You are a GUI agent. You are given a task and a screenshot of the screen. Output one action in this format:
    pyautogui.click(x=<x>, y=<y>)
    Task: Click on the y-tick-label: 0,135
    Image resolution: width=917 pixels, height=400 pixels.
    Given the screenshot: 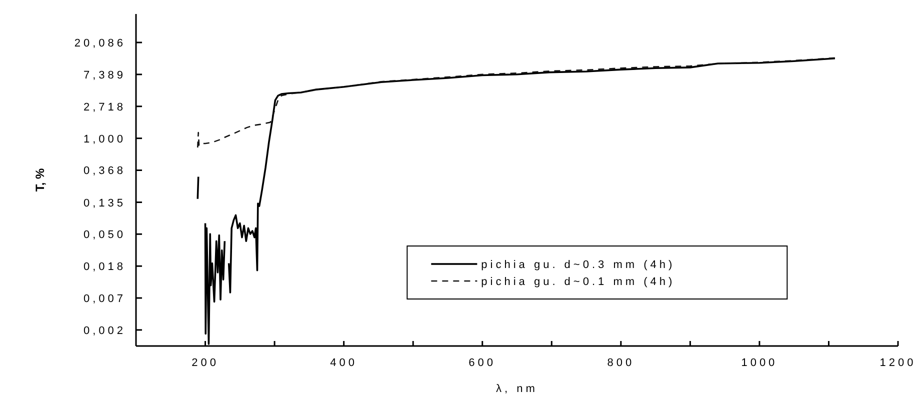 What is the action you would take?
    pyautogui.click(x=104, y=203)
    